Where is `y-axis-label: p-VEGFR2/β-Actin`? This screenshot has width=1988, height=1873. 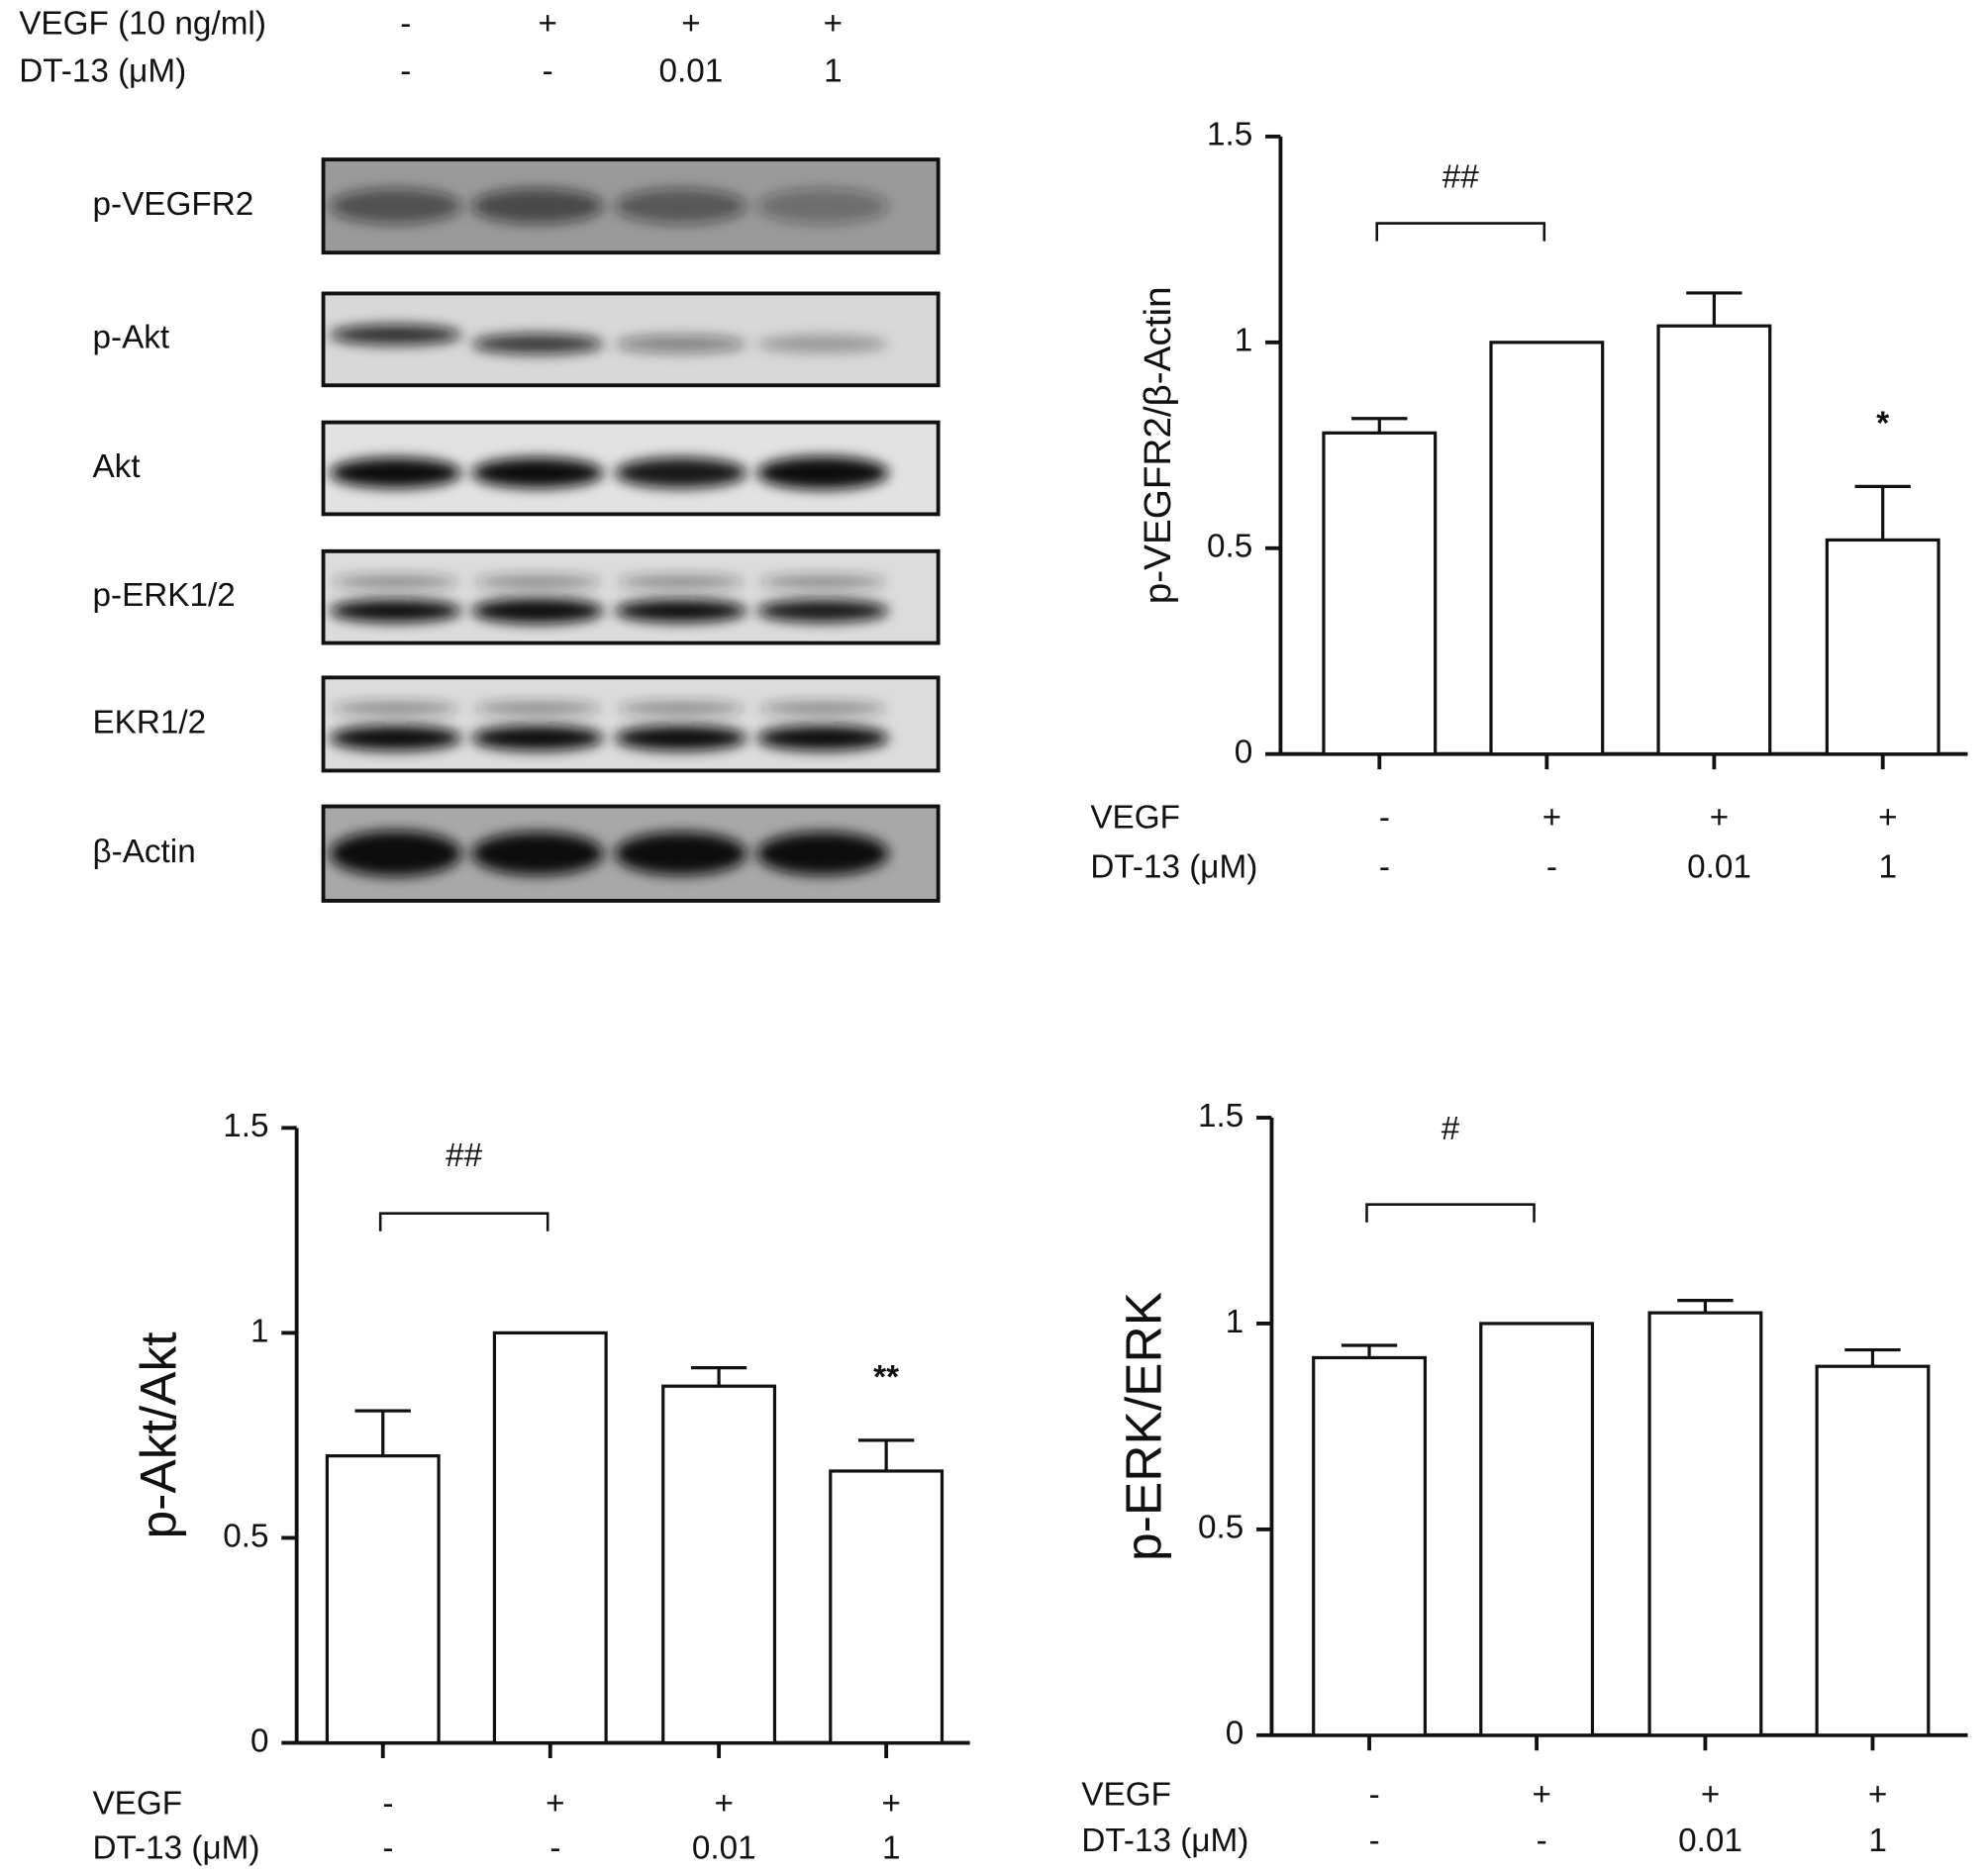 y-axis-label: p-VEGFR2/β-Actin is located at coordinates (1158, 445).